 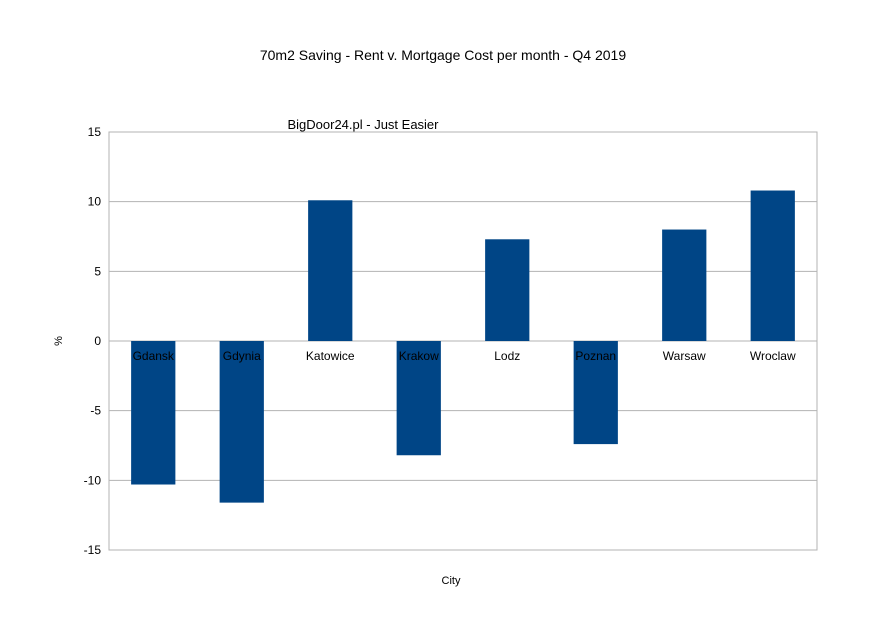 I want to click on y-tick-label: 10, so click(x=95, y=202).